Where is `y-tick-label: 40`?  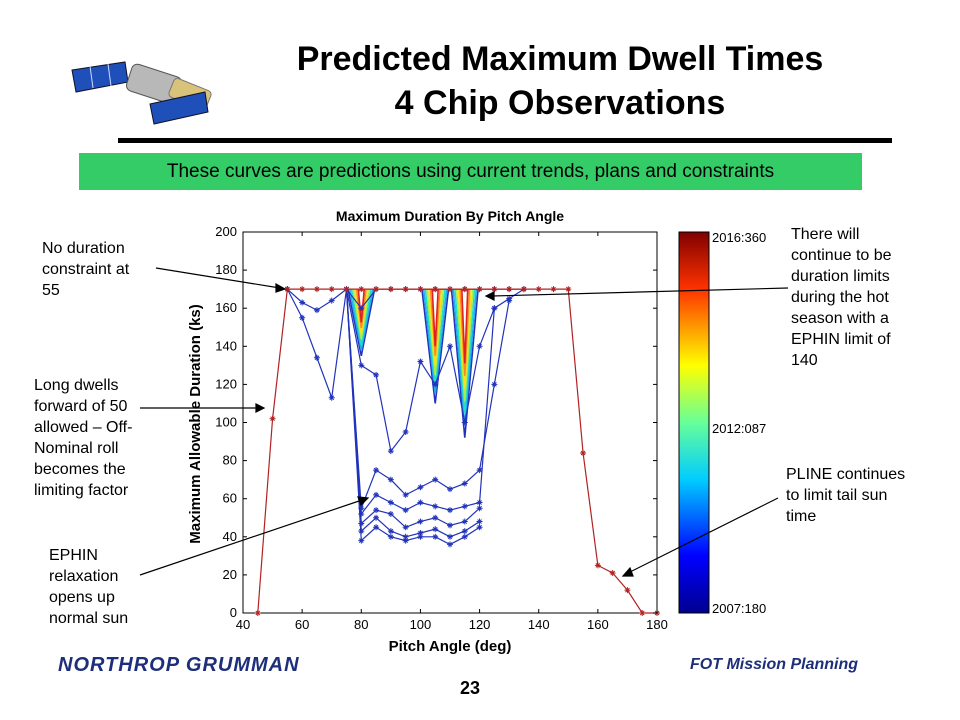
y-tick-label: 40 is located at coordinates (230, 536).